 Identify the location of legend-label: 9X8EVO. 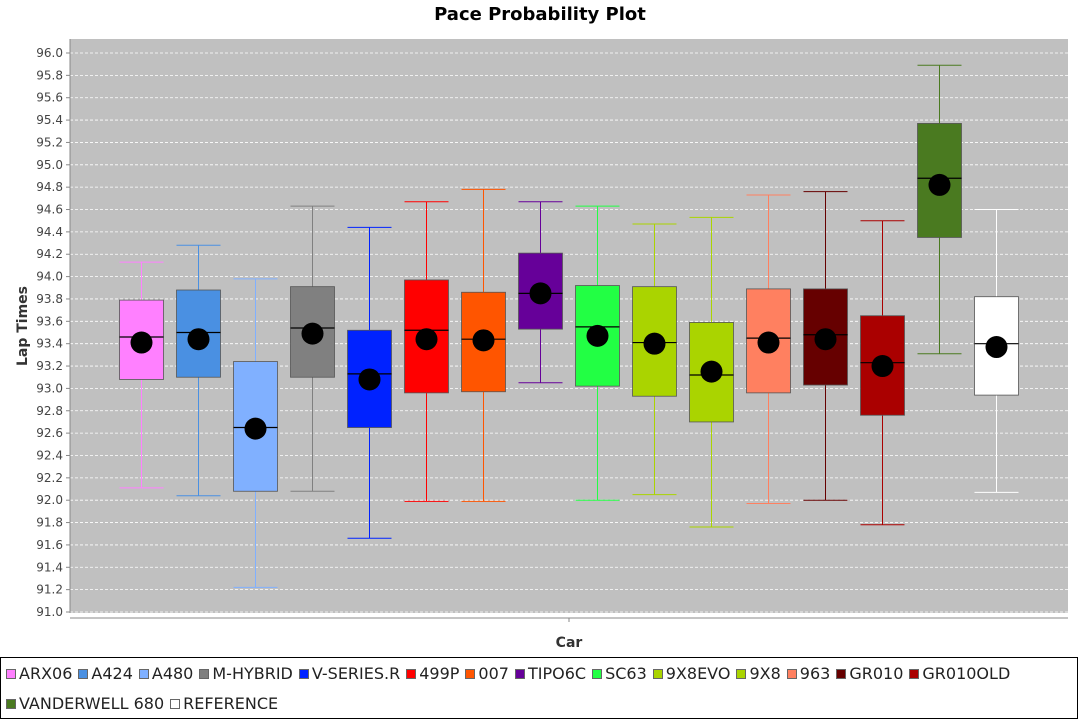
(698, 673).